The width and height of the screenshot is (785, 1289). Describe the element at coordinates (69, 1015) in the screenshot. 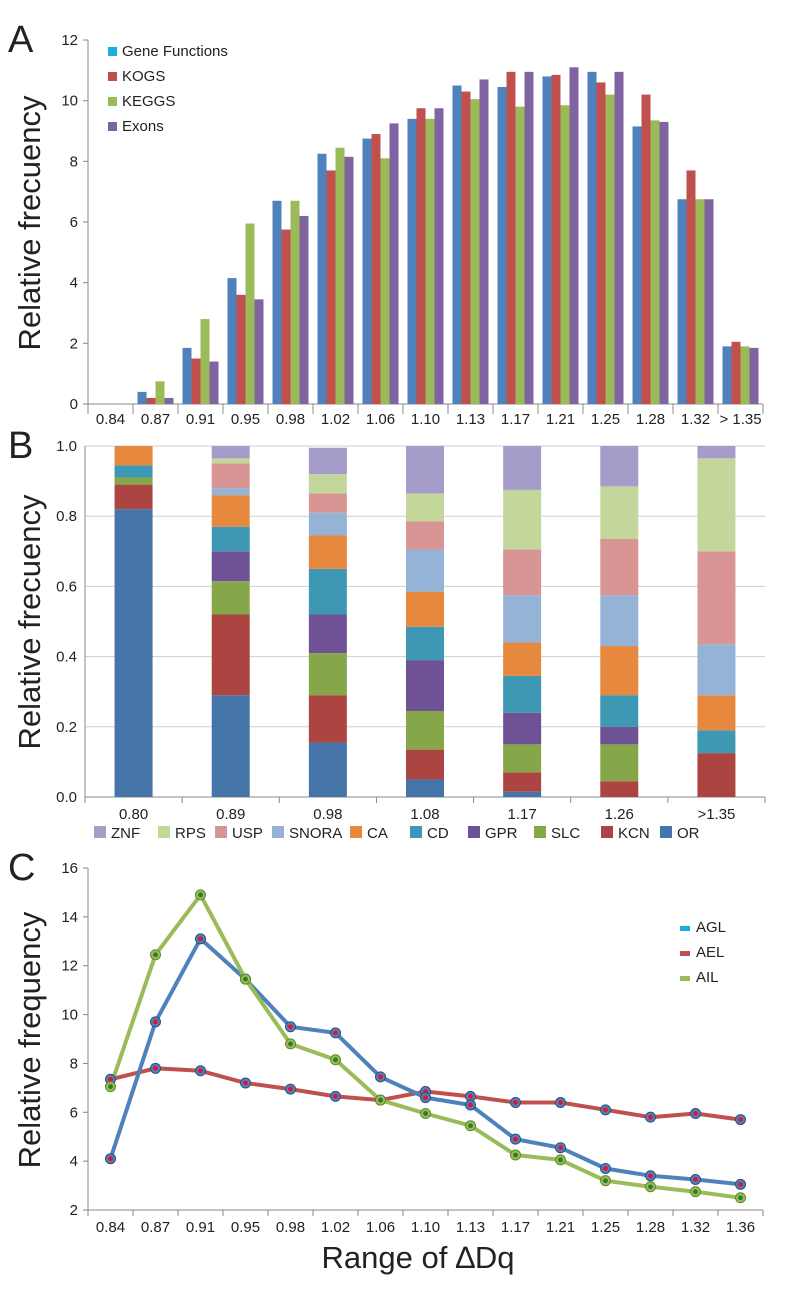

I see `y-tick-label: 10` at that location.